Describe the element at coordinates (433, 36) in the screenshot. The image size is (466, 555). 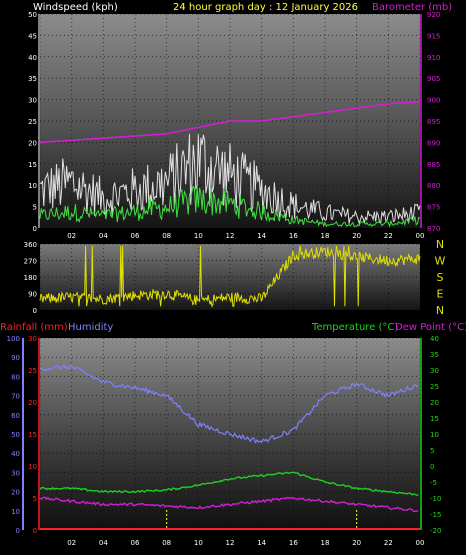
I see `barometer-tick-label: 915` at that location.